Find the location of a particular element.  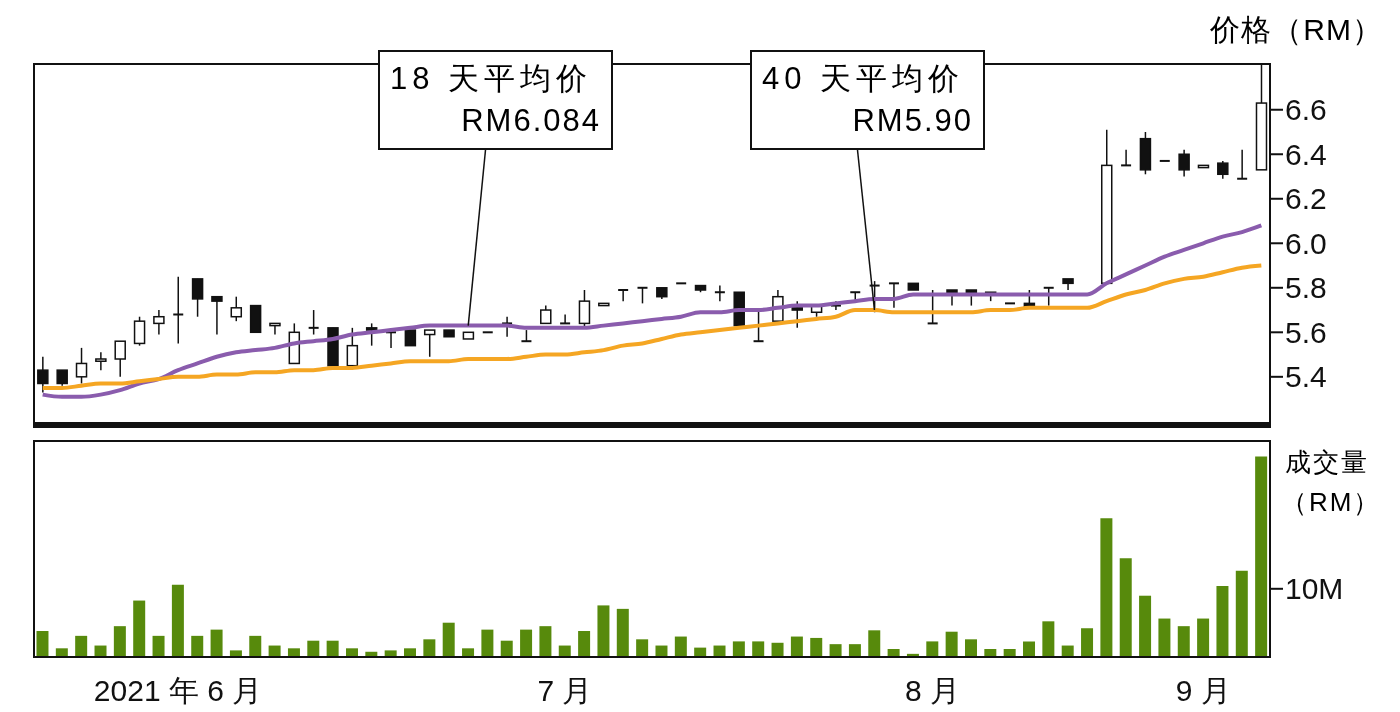

y-tick-label: 10M is located at coordinates (1314, 589).